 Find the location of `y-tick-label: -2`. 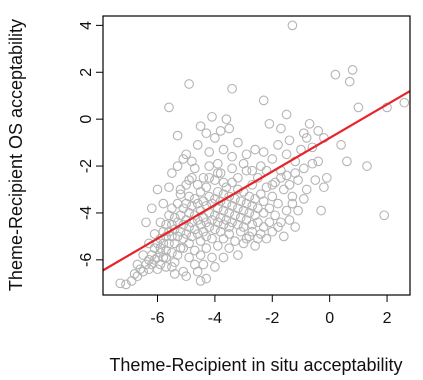

y-tick-label: -2 is located at coordinates (86, 166).